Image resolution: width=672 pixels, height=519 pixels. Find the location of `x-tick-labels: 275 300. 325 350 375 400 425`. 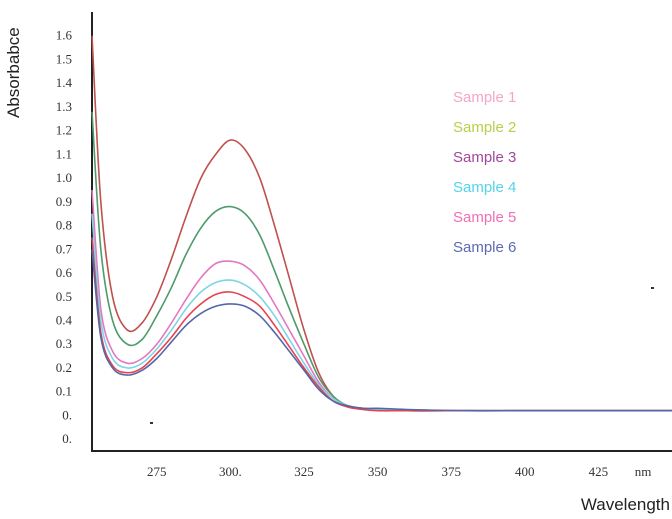

x-tick-labels: 275 300. 325 350 375 400 425 is located at coordinates (377, 471).